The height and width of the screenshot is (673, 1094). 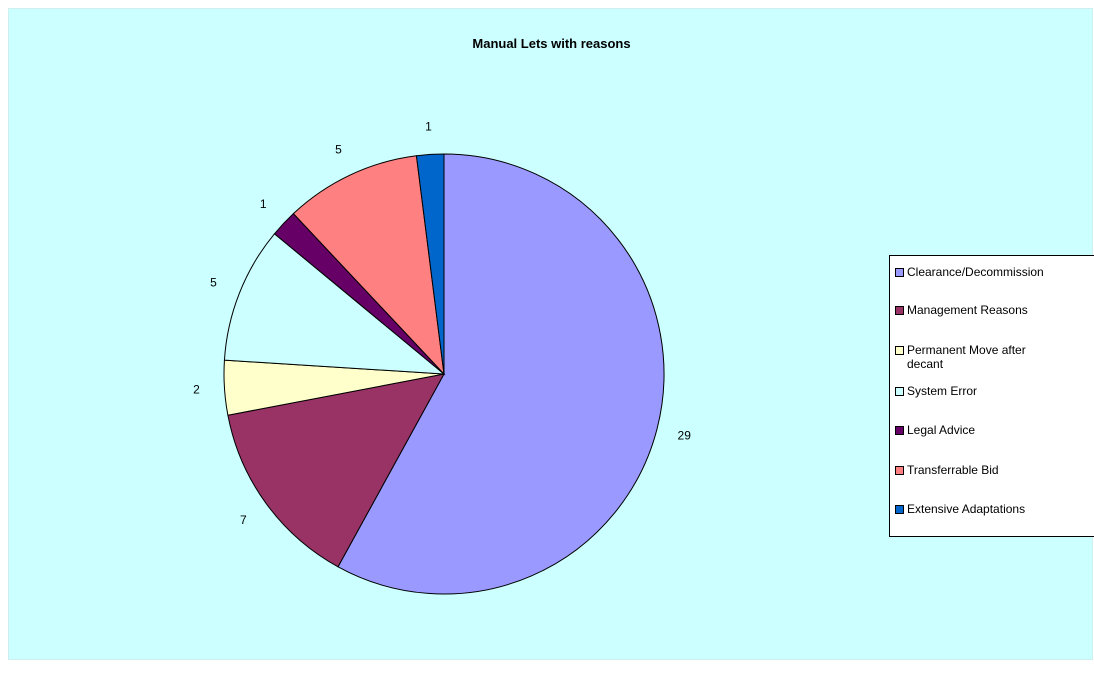 I want to click on slice-value-label: 2, so click(x=196, y=390).